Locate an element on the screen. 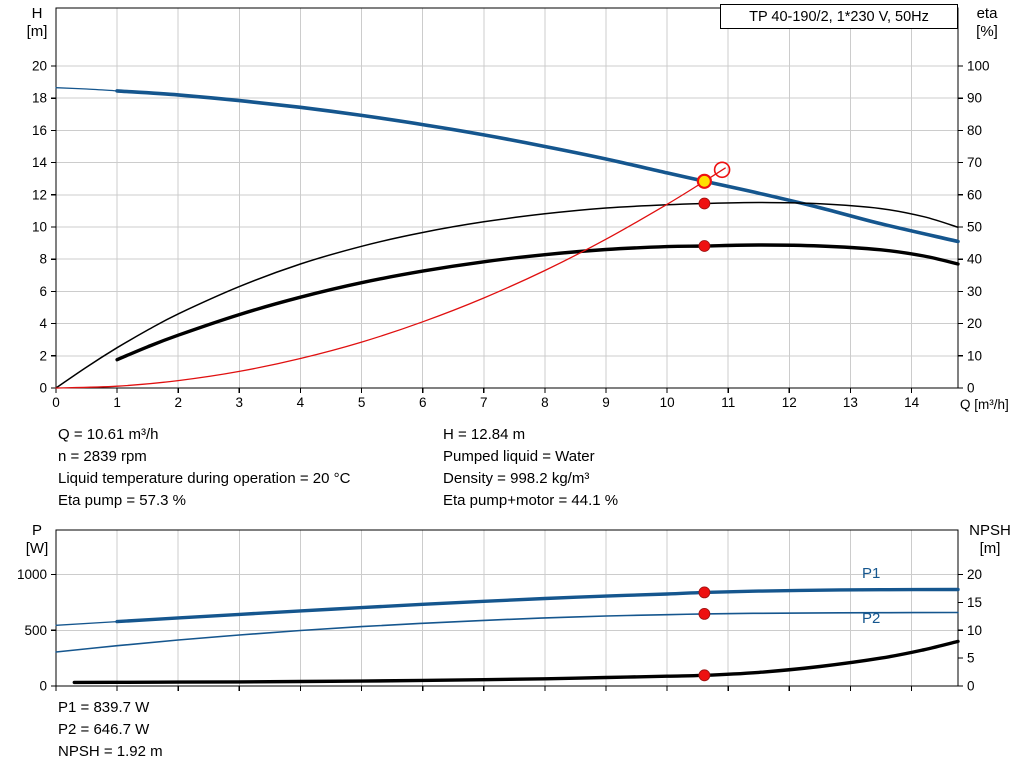  x-tick-label: 4 is located at coordinates (301, 402).